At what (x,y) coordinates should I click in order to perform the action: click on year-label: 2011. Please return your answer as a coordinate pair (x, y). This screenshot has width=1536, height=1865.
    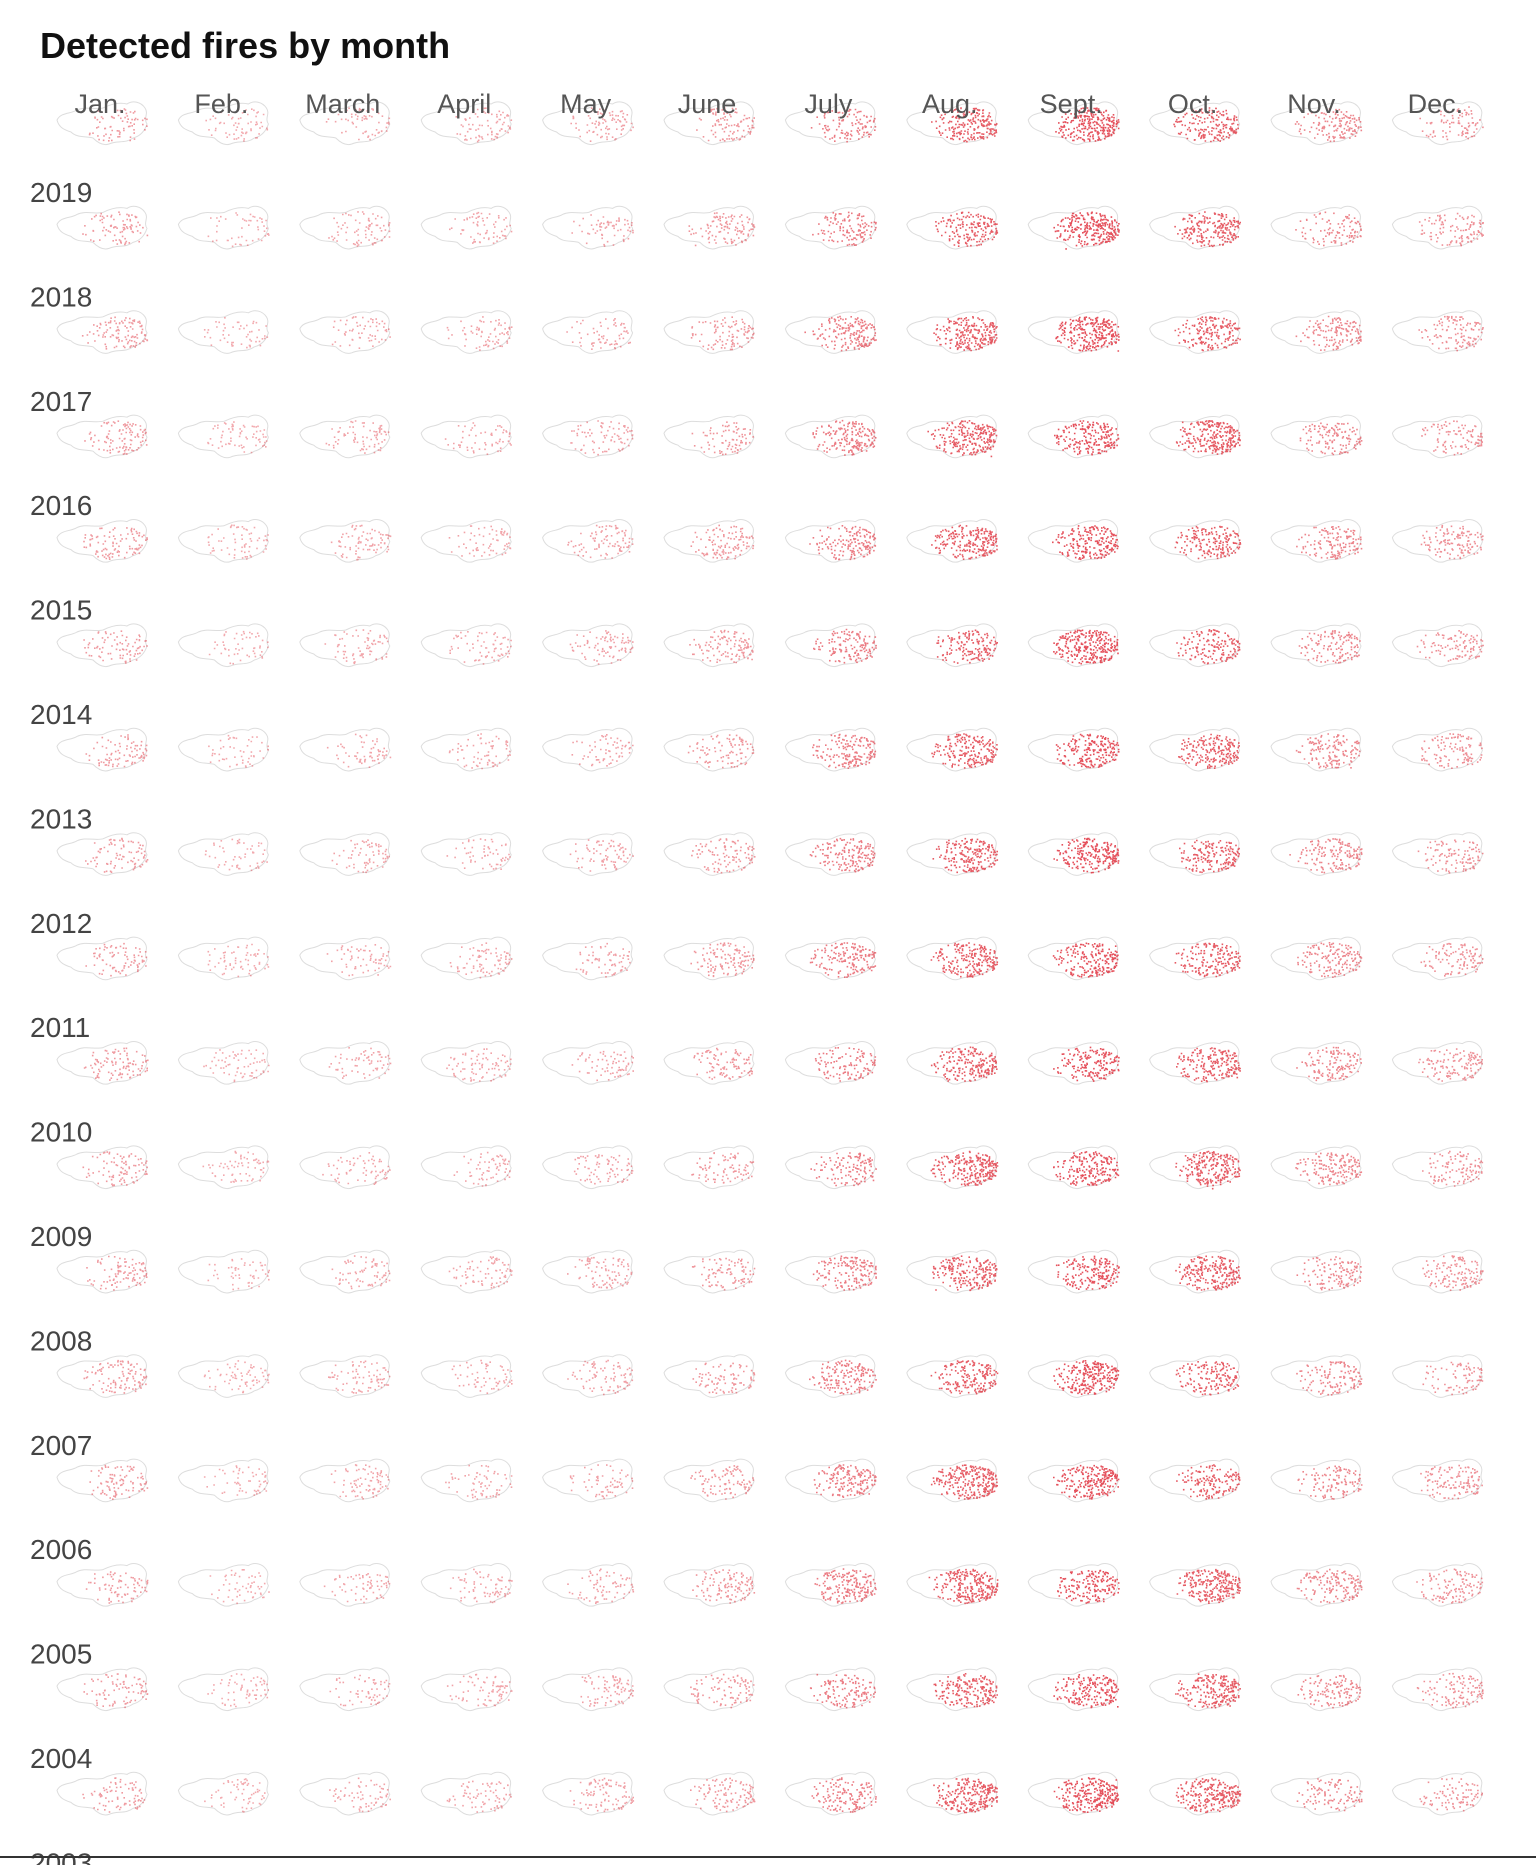
    Looking at the image, I should click on (60, 1027).